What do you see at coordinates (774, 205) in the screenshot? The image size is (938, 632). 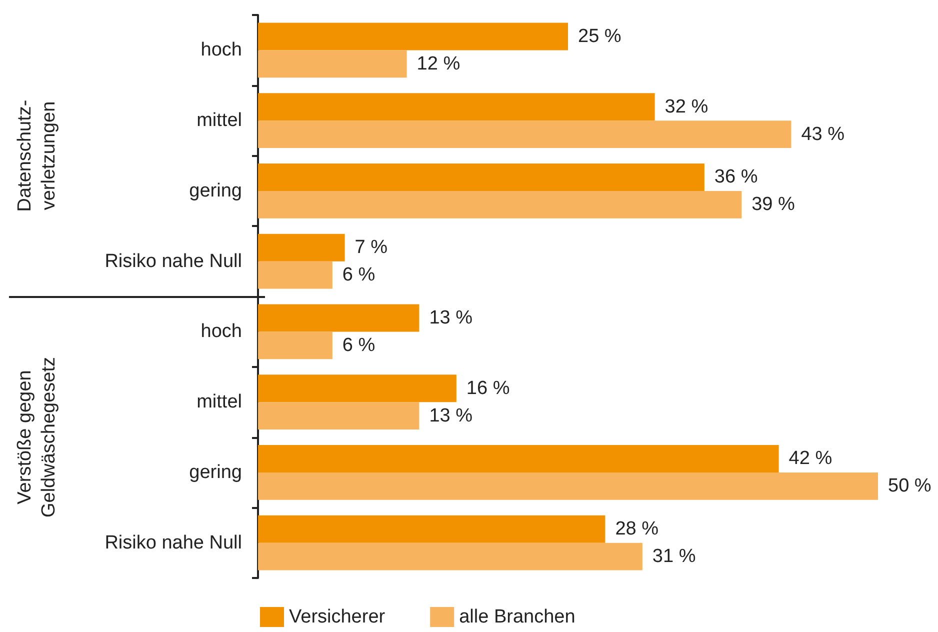 I see `data-label: 39 %` at bounding box center [774, 205].